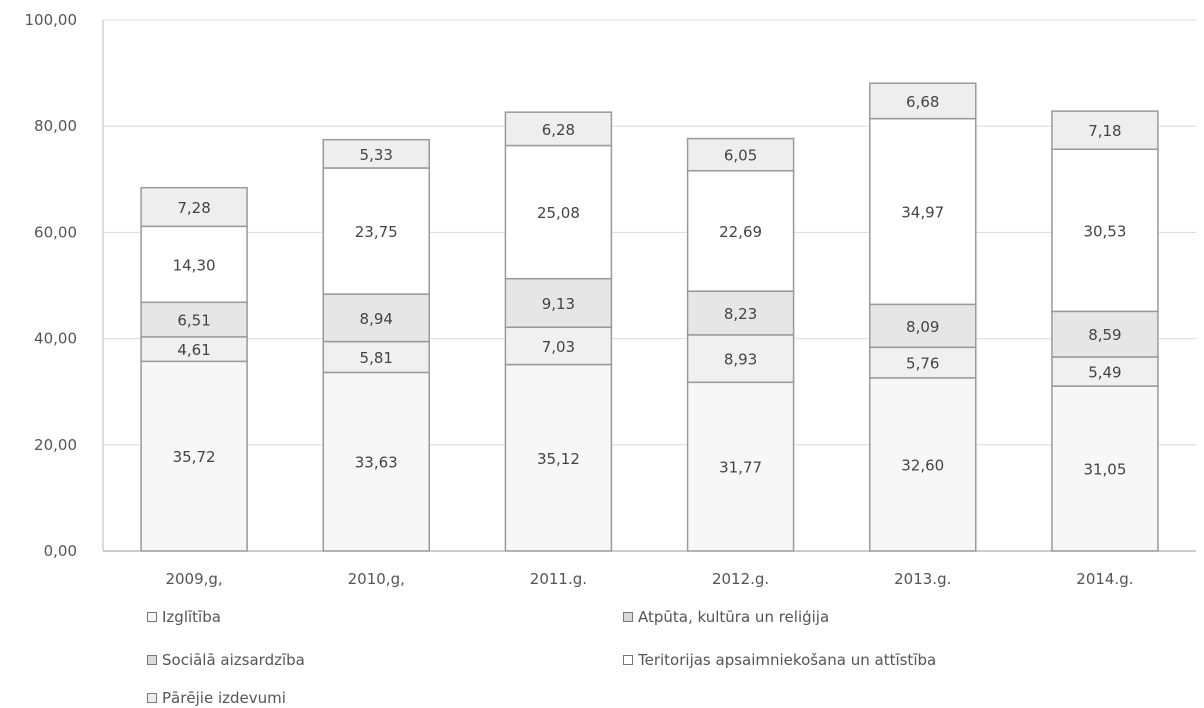  Describe the element at coordinates (194, 457) in the screenshot. I see `data-label: 35,72` at that location.